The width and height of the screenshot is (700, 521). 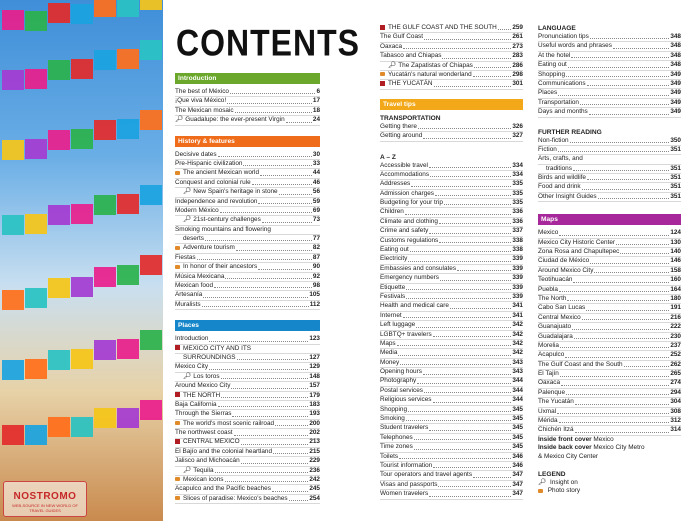 I want to click on toc-entry: Women travelers 347, so click(x=451, y=495).